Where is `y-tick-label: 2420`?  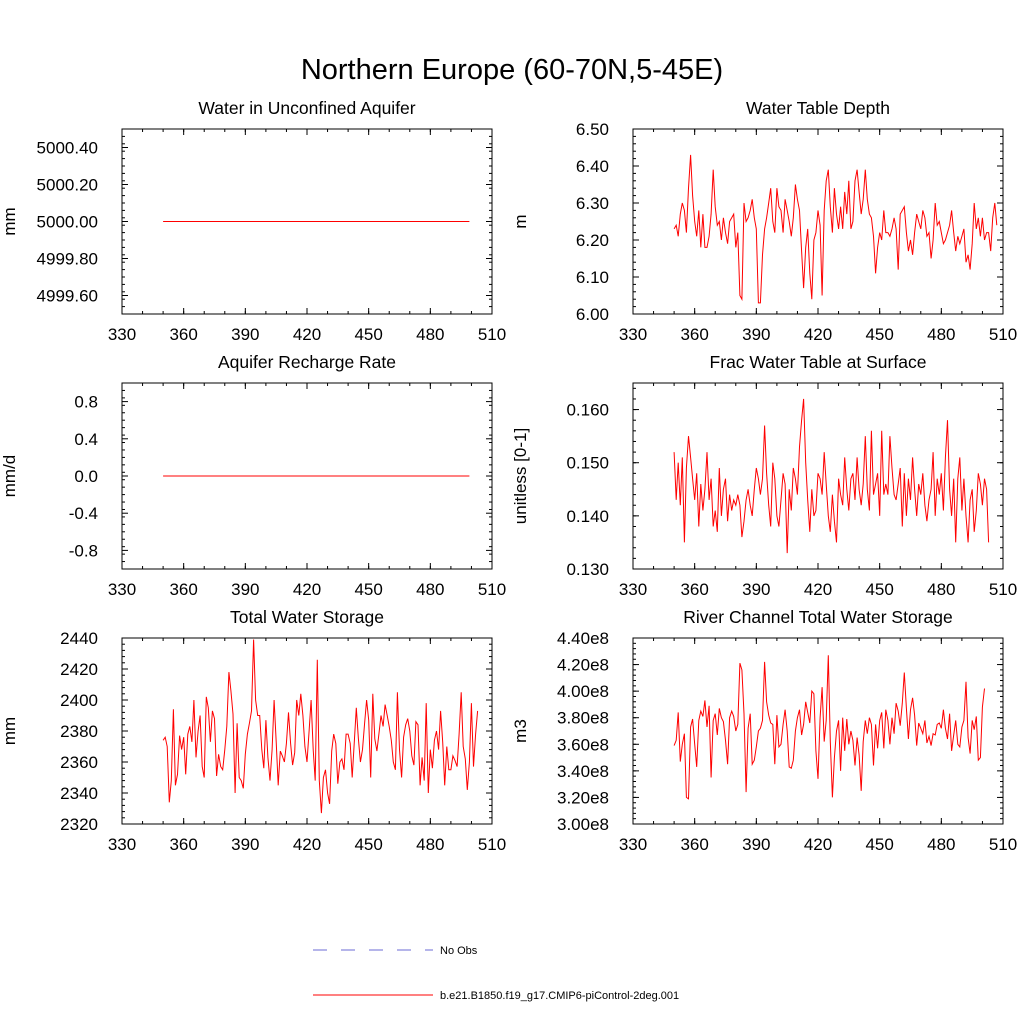 y-tick-label: 2420 is located at coordinates (79, 669).